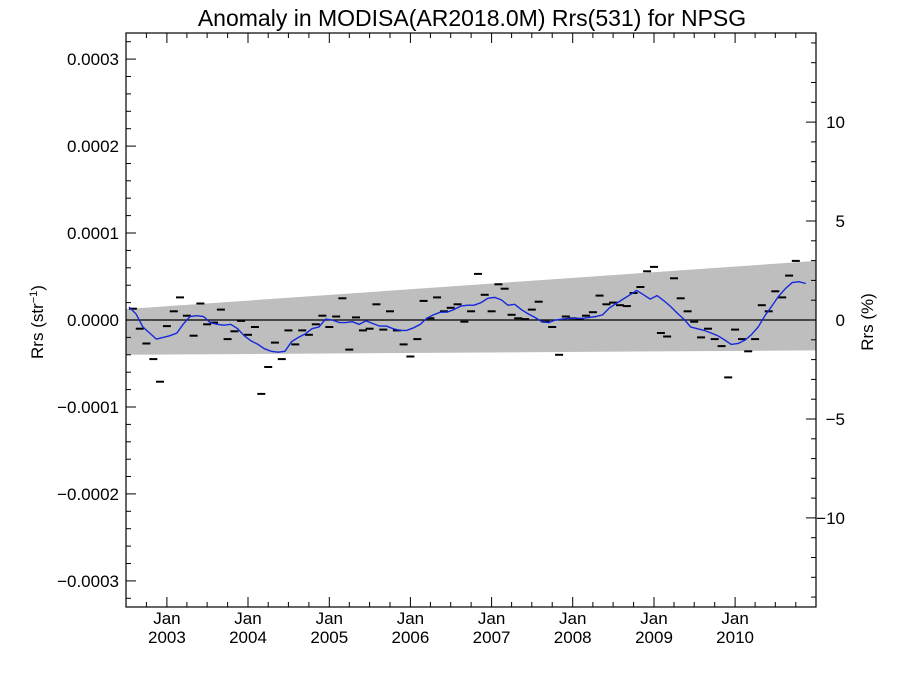 The image size is (900, 675). Describe the element at coordinates (329, 637) in the screenshot. I see `x-tick-label-year: 2005` at that location.